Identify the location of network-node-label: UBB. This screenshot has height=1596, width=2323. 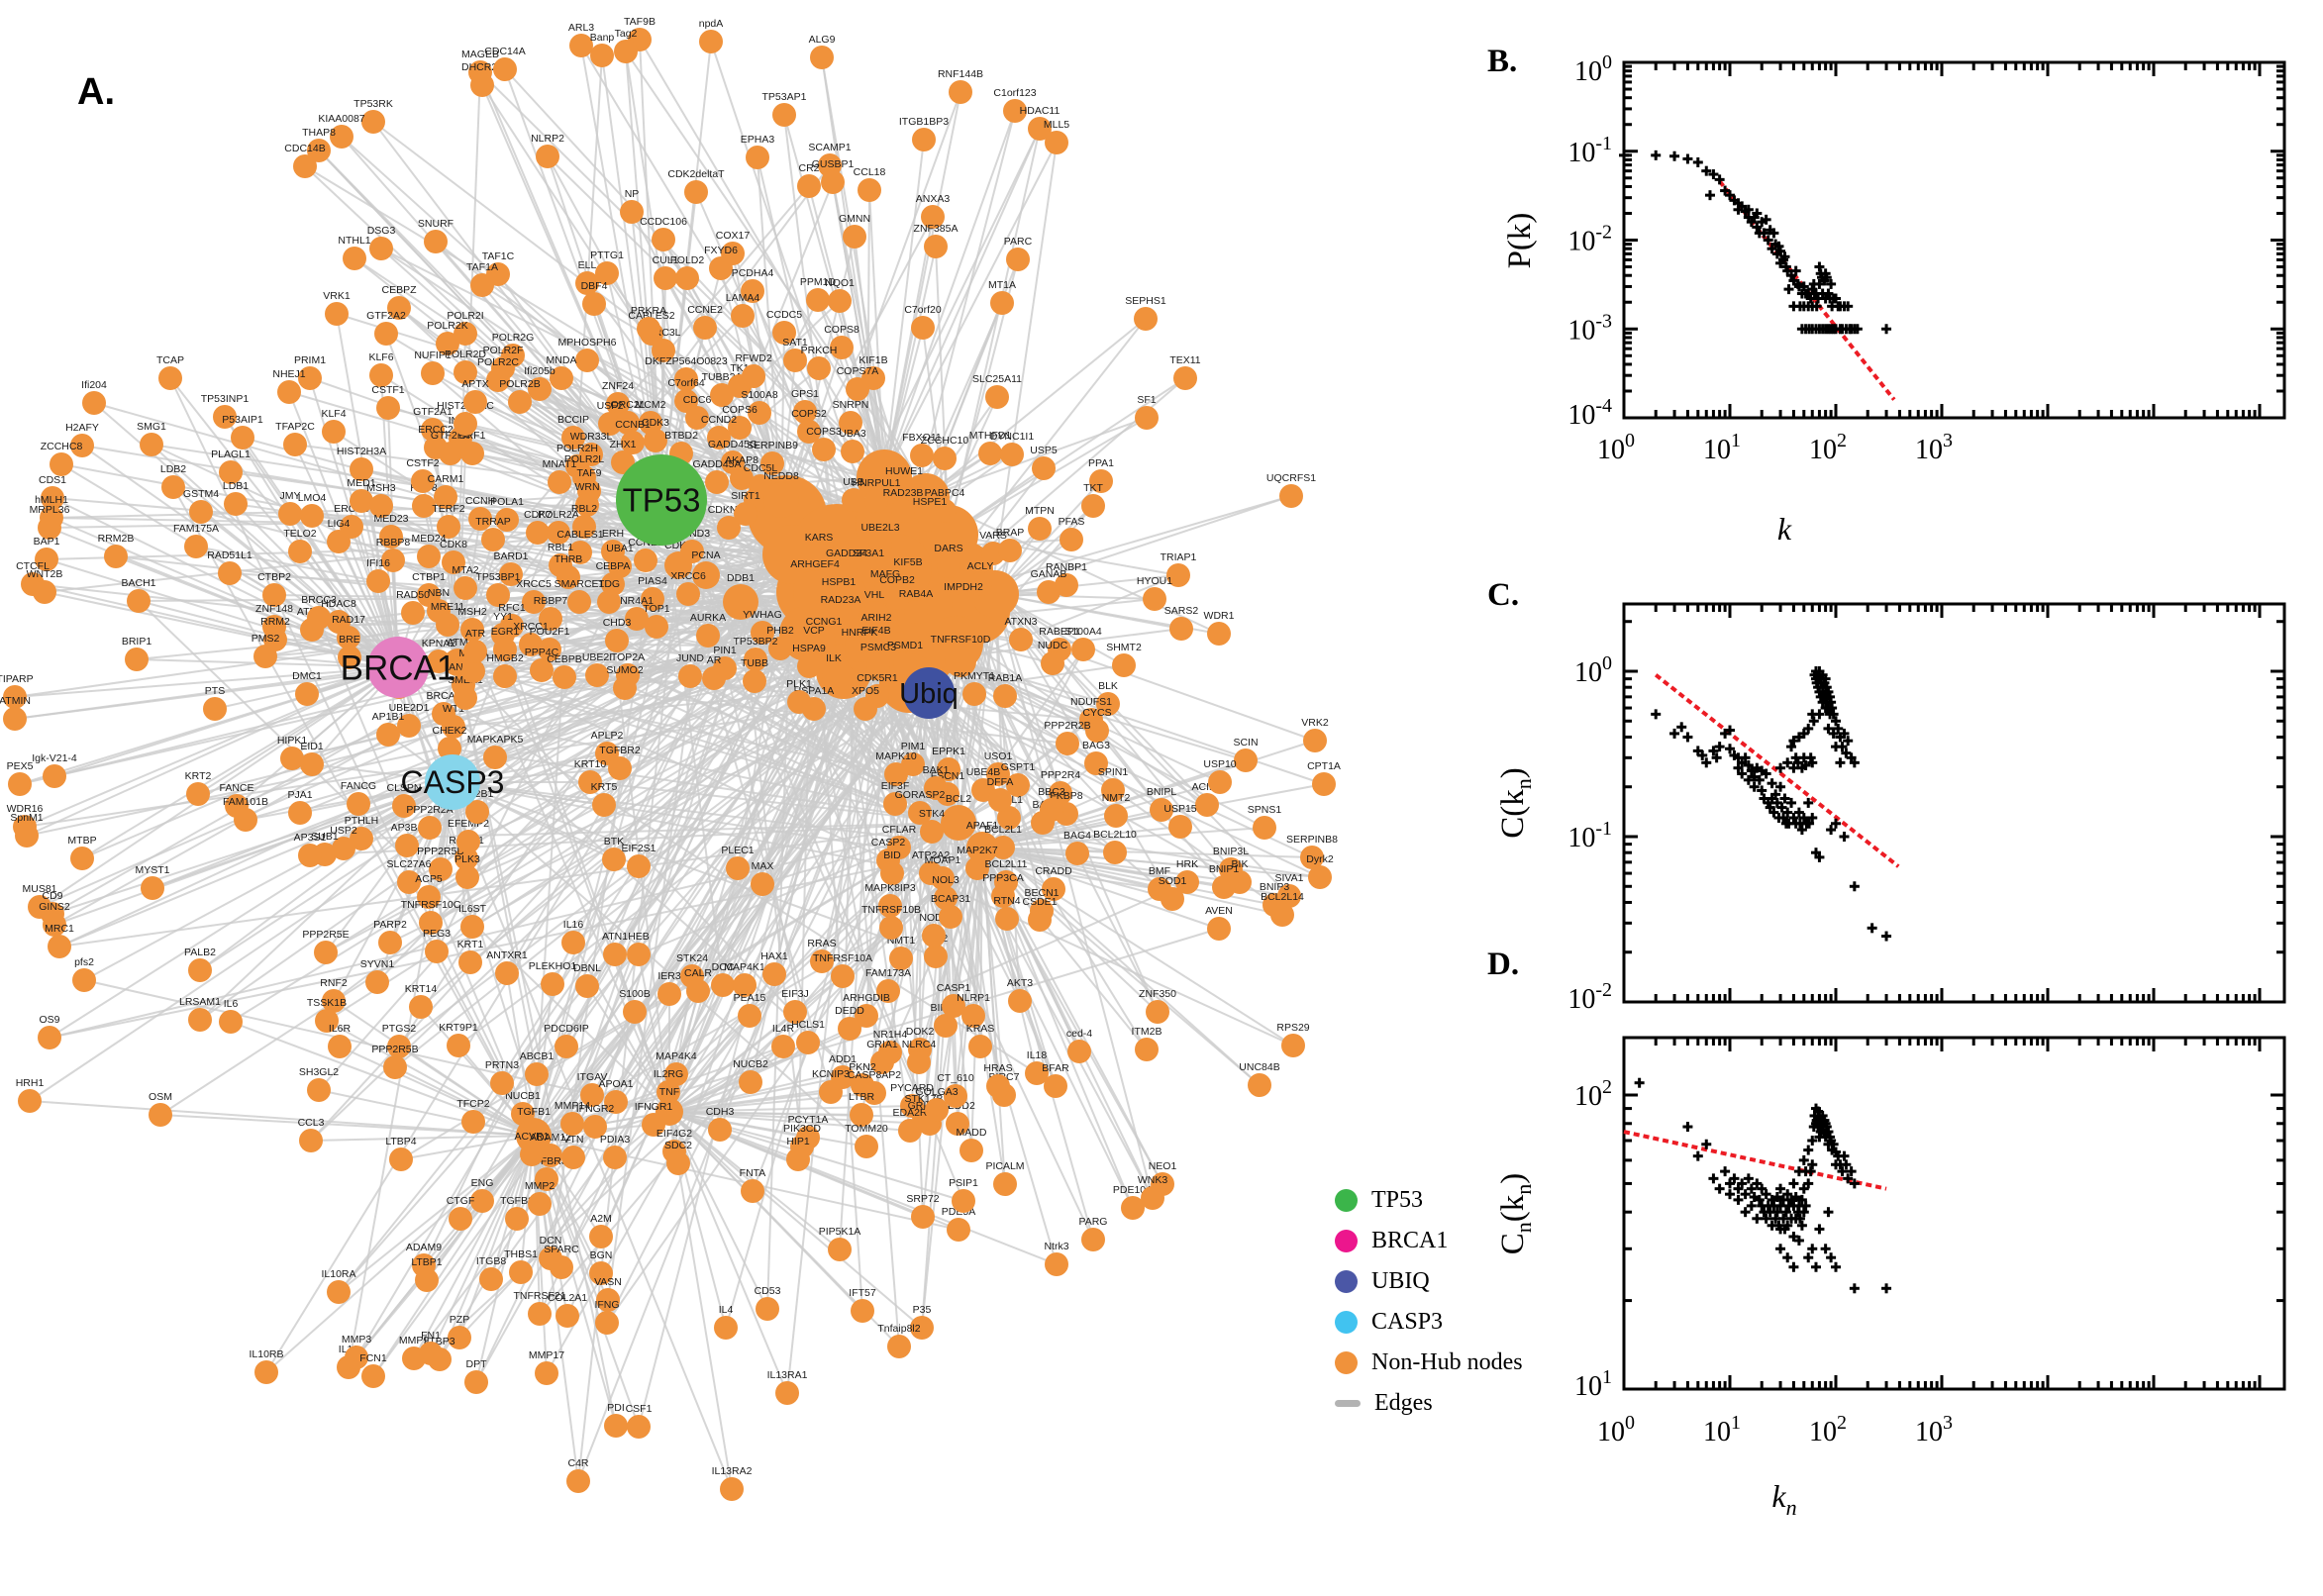
(854, 482).